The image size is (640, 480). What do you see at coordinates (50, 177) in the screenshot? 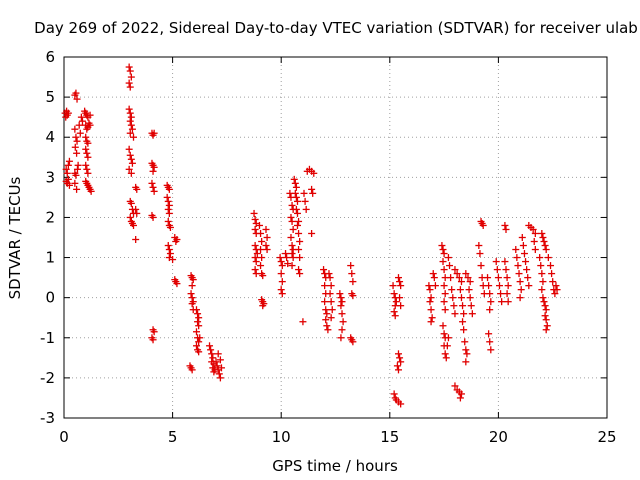
I see `y-tick-label: 3` at bounding box center [50, 177].